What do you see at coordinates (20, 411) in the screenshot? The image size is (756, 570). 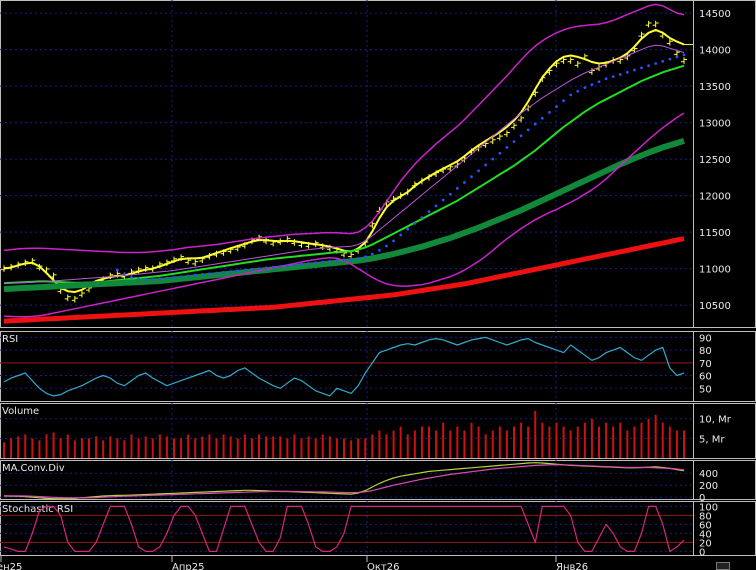 I see `panel-title: Volume` at bounding box center [20, 411].